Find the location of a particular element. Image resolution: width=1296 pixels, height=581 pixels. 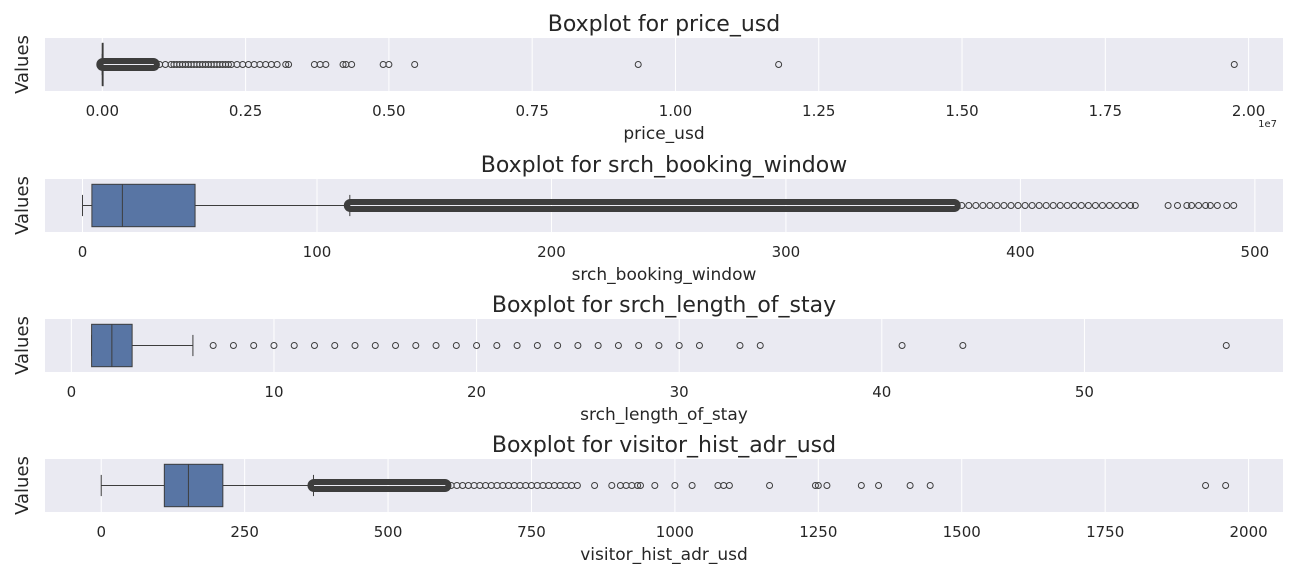

x-tick-label: 20 is located at coordinates (476, 392).